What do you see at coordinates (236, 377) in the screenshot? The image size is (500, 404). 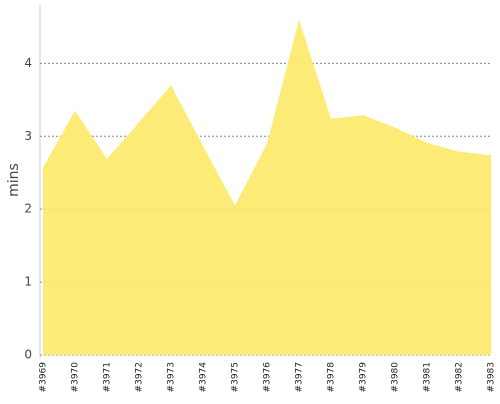 I see `x-tick-label: #3975` at bounding box center [236, 377].